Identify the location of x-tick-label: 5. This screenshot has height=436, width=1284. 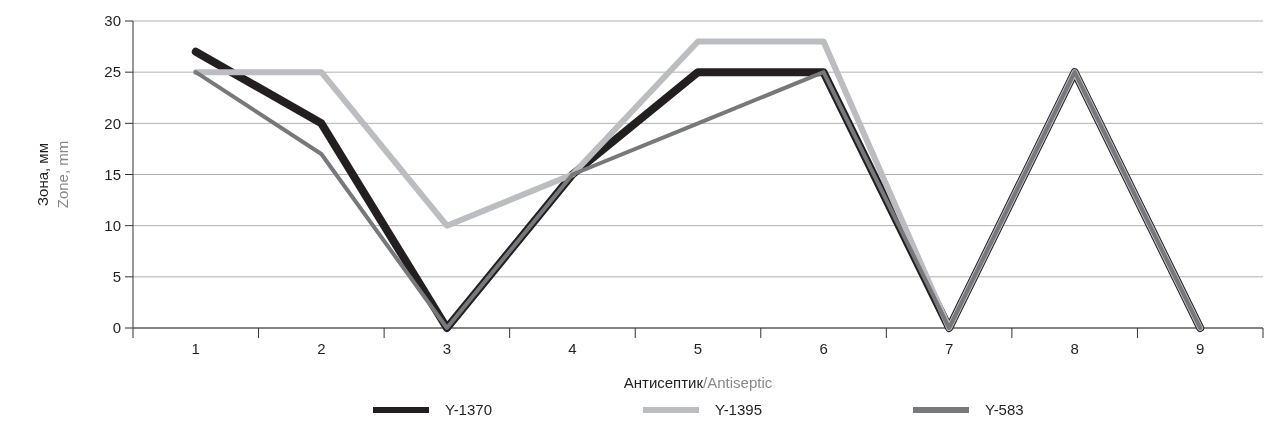
(698, 348).